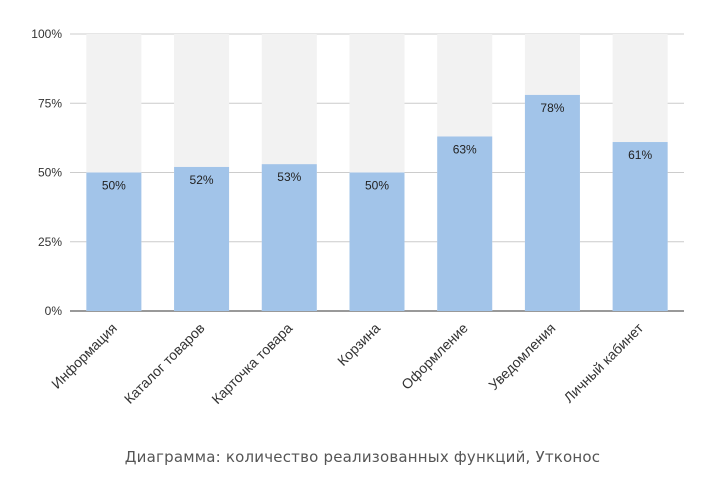  Describe the element at coordinates (251, 363) in the screenshot. I see `x-category-label: Карточка товара` at that location.